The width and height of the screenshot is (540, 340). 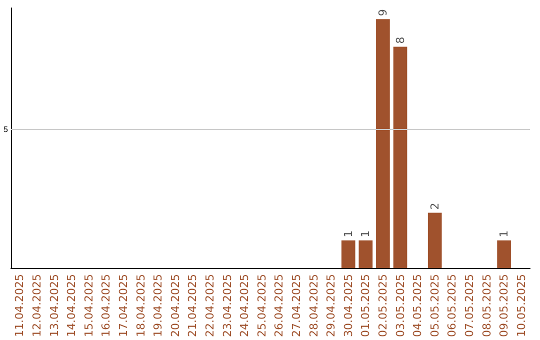 I want to click on x-tick-label: 28.04.2025, so click(x=313, y=306).